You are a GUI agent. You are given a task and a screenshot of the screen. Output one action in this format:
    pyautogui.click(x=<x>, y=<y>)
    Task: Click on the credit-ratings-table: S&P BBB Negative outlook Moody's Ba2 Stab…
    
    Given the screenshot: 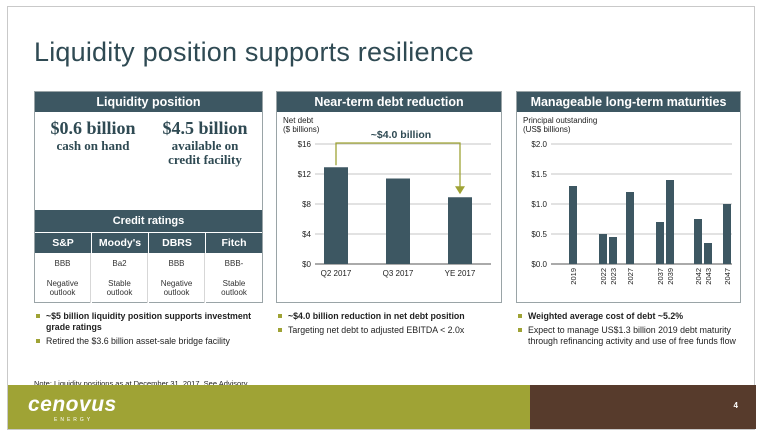 What is the action you would take?
    pyautogui.click(x=148, y=268)
    